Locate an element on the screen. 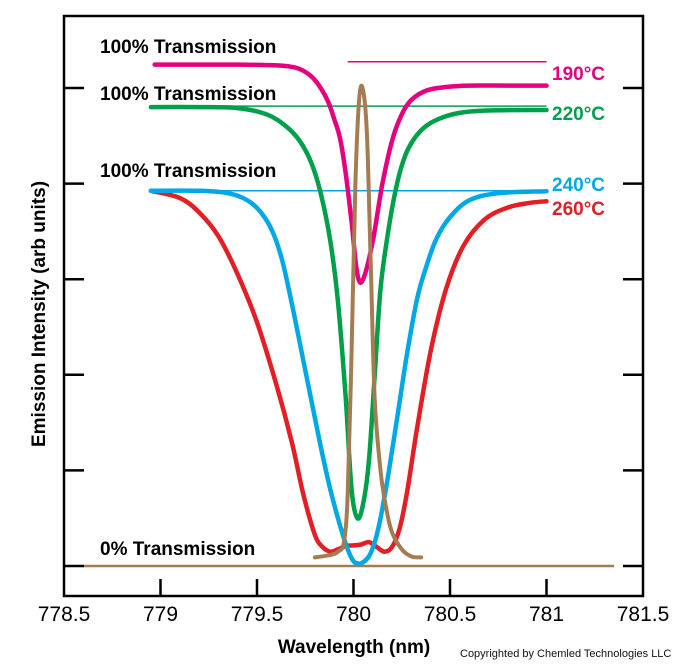  transmission-label-zero: 0% Transmission is located at coordinates (177, 549).